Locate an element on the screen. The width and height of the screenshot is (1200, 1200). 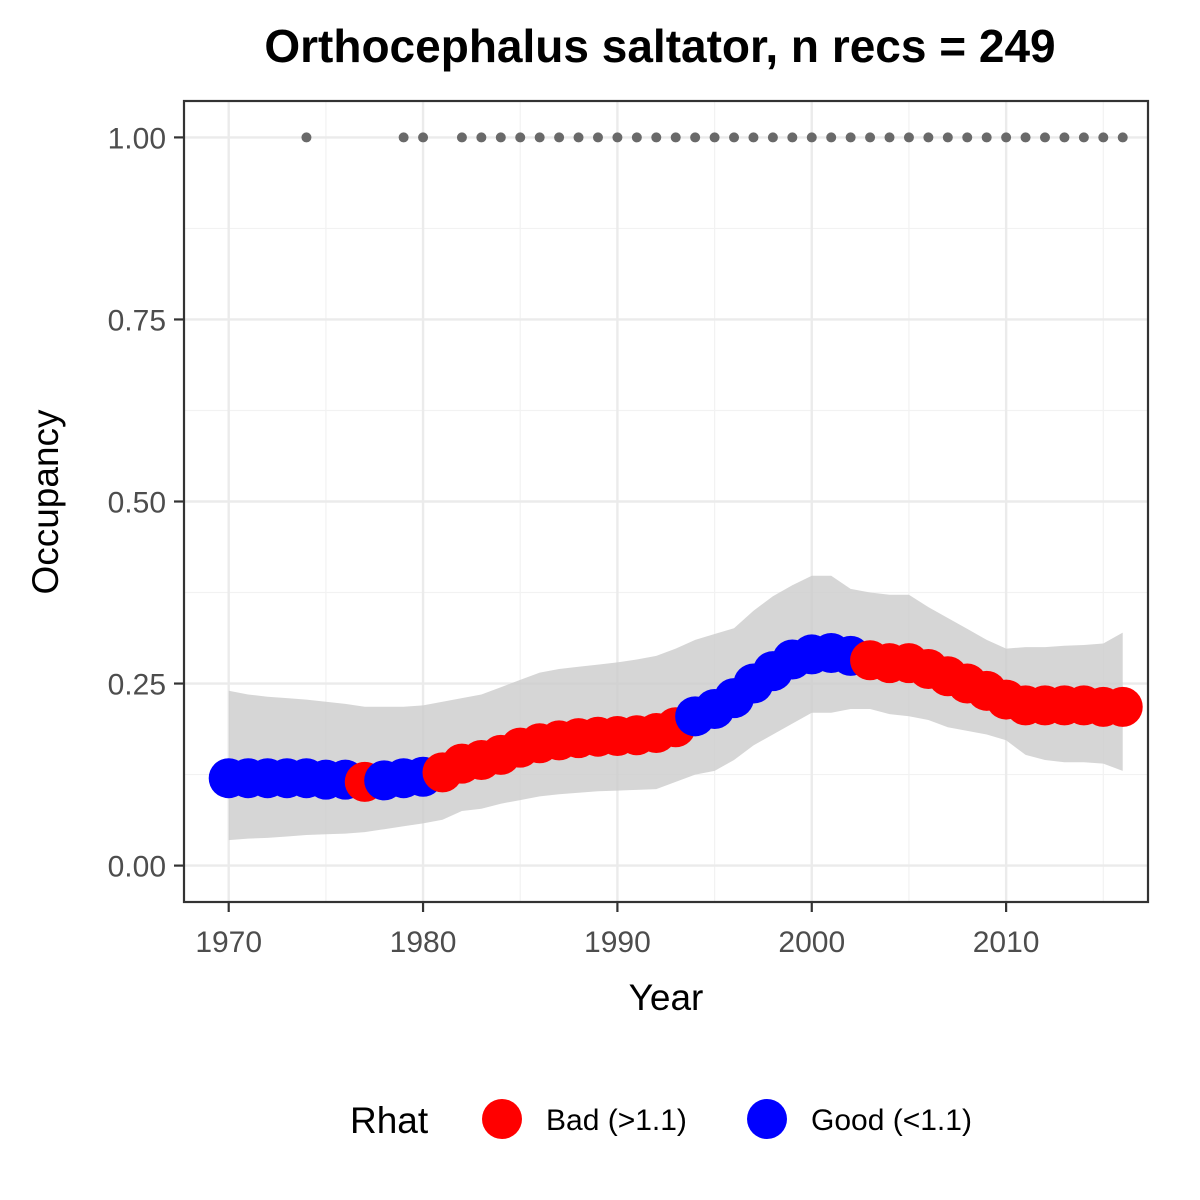
record-point-2016 is located at coordinates (1122, 137).